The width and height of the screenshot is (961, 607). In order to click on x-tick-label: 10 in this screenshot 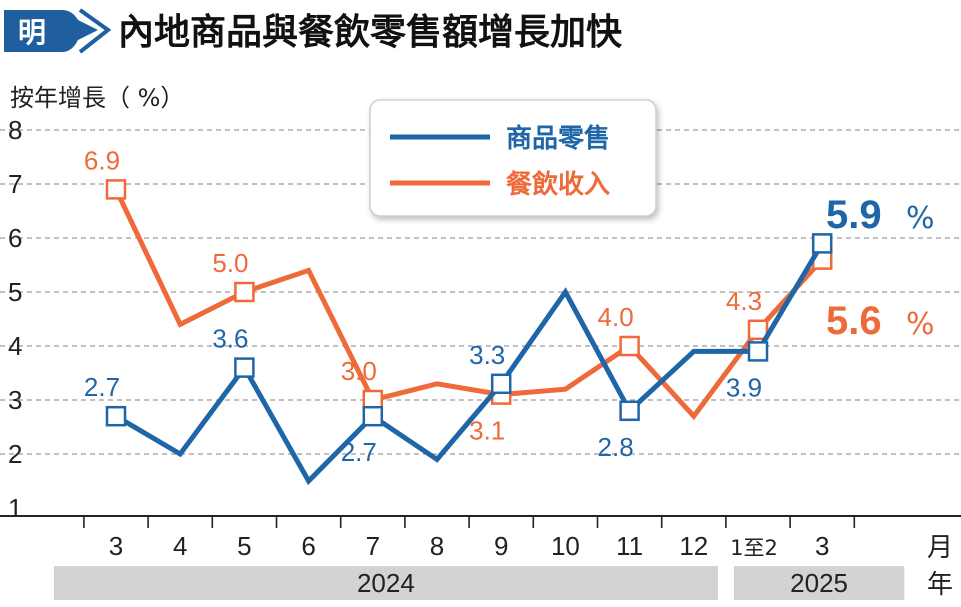, I will do `click(565, 546)`.